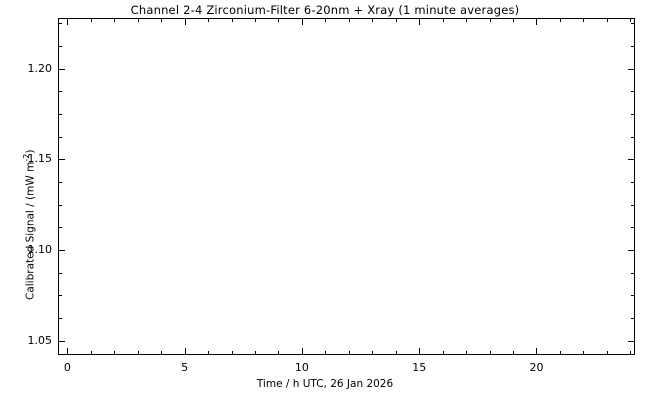 Image resolution: width=650 pixels, height=400 pixels. What do you see at coordinates (29, 224) in the screenshot?
I see `y-axis-title: Calibrated Signal / (mW m-2)` at bounding box center [29, 224].